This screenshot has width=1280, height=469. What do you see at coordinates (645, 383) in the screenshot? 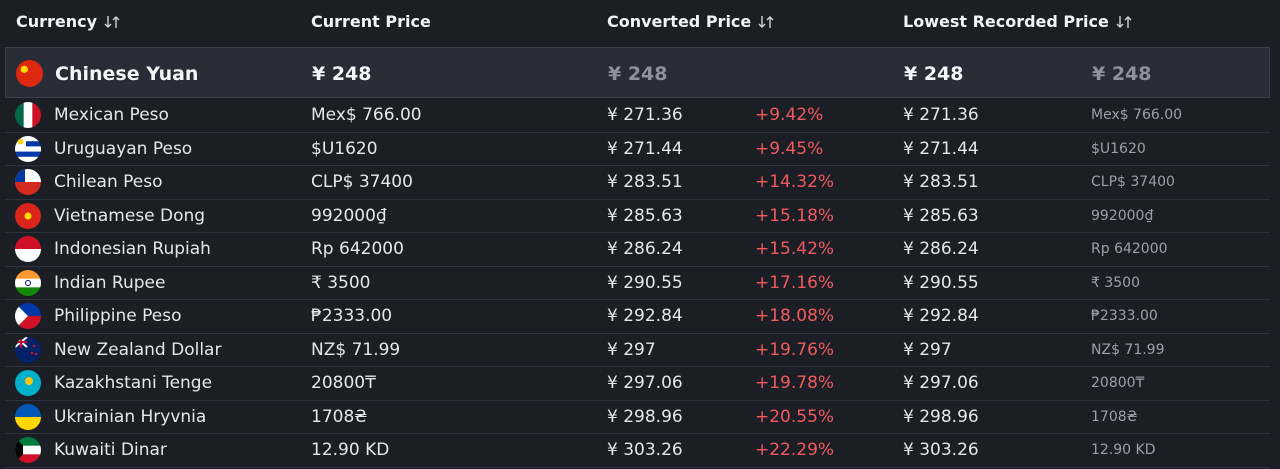
I see `converted-price: ¥ 297.06` at bounding box center [645, 383].